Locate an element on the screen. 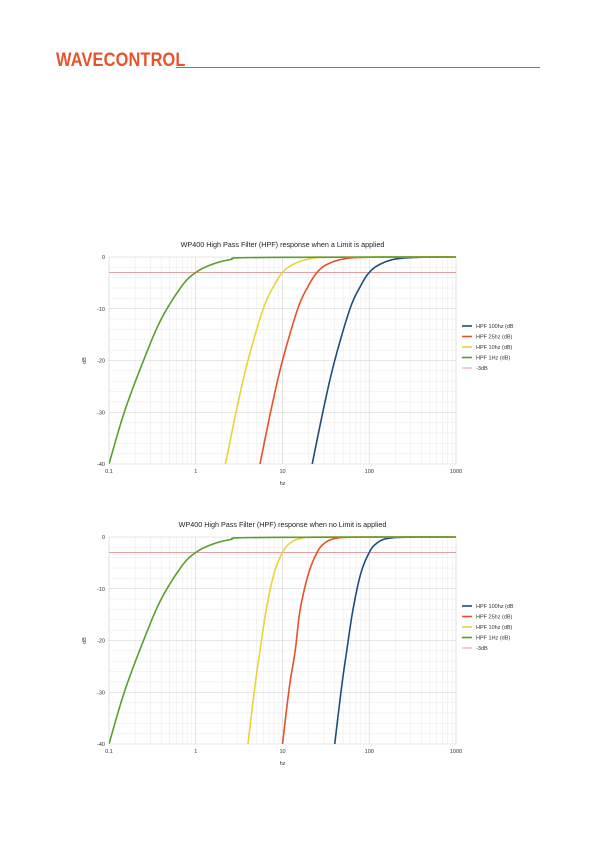 The image size is (595, 842). chart-grid is located at coordinates (282, 640).